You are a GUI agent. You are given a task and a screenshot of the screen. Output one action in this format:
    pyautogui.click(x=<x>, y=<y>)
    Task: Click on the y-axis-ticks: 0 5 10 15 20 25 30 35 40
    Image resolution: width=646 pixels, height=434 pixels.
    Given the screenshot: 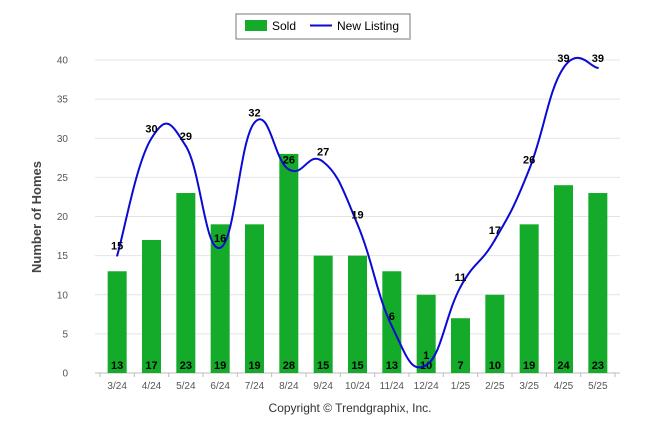 What is the action you would take?
    pyautogui.click(x=63, y=218)
    